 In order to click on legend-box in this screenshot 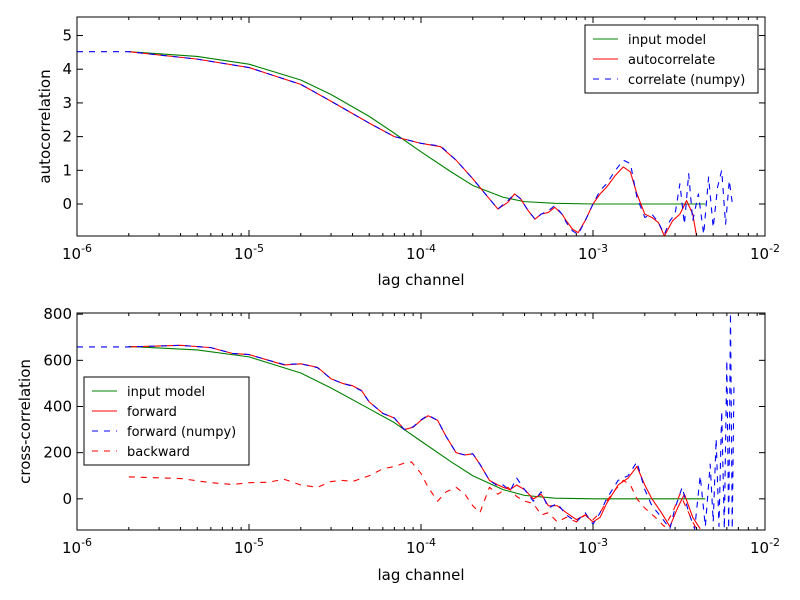, I will do `click(166, 421)`.